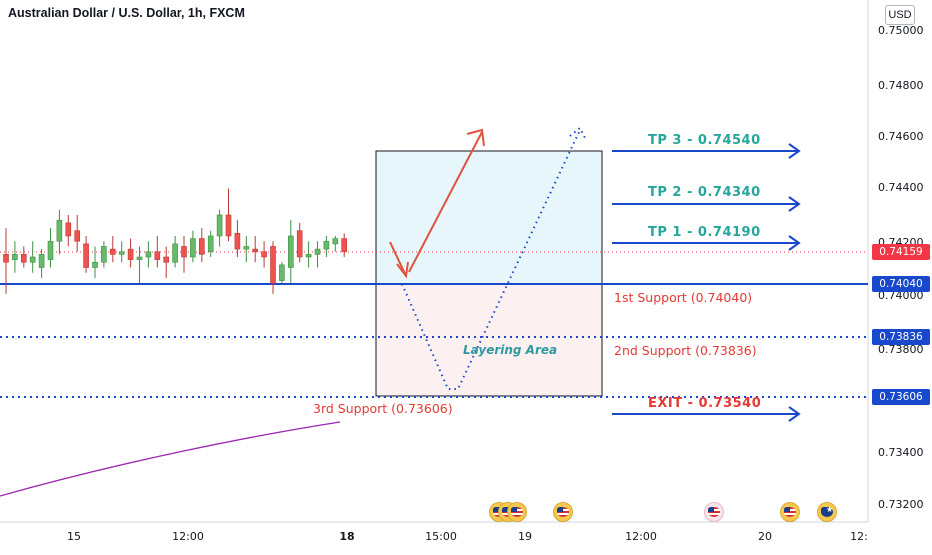  I want to click on layering-zone, so click(489, 340).